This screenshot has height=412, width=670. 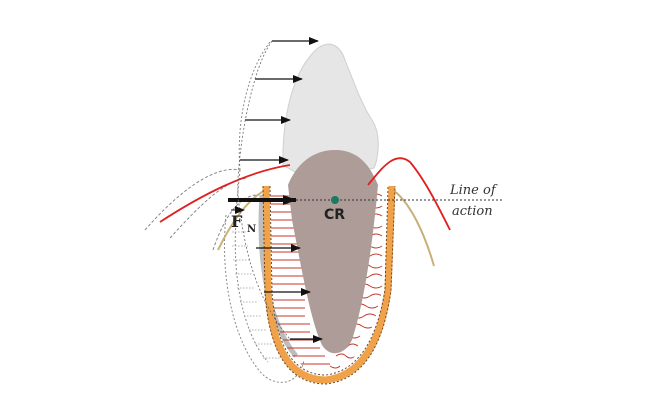 I want to click on gingiva-line, so click(x=305, y=194).